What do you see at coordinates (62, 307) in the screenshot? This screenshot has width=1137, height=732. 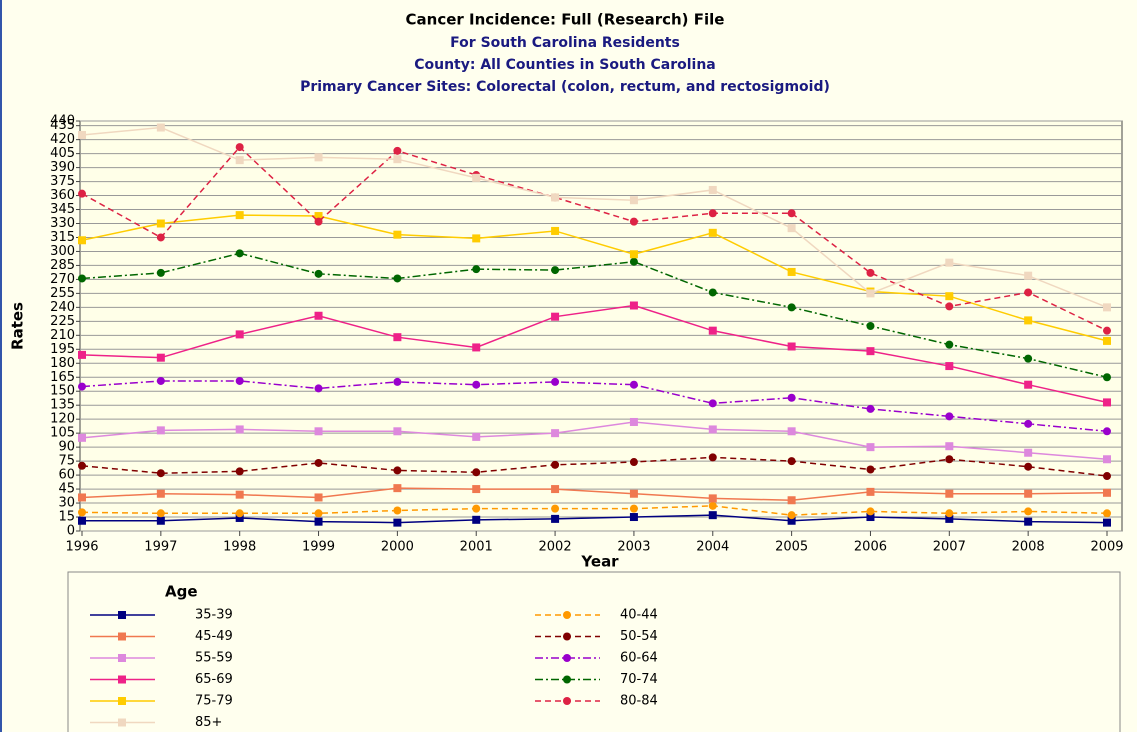 I see `y-tick-label: 240` at bounding box center [62, 307].